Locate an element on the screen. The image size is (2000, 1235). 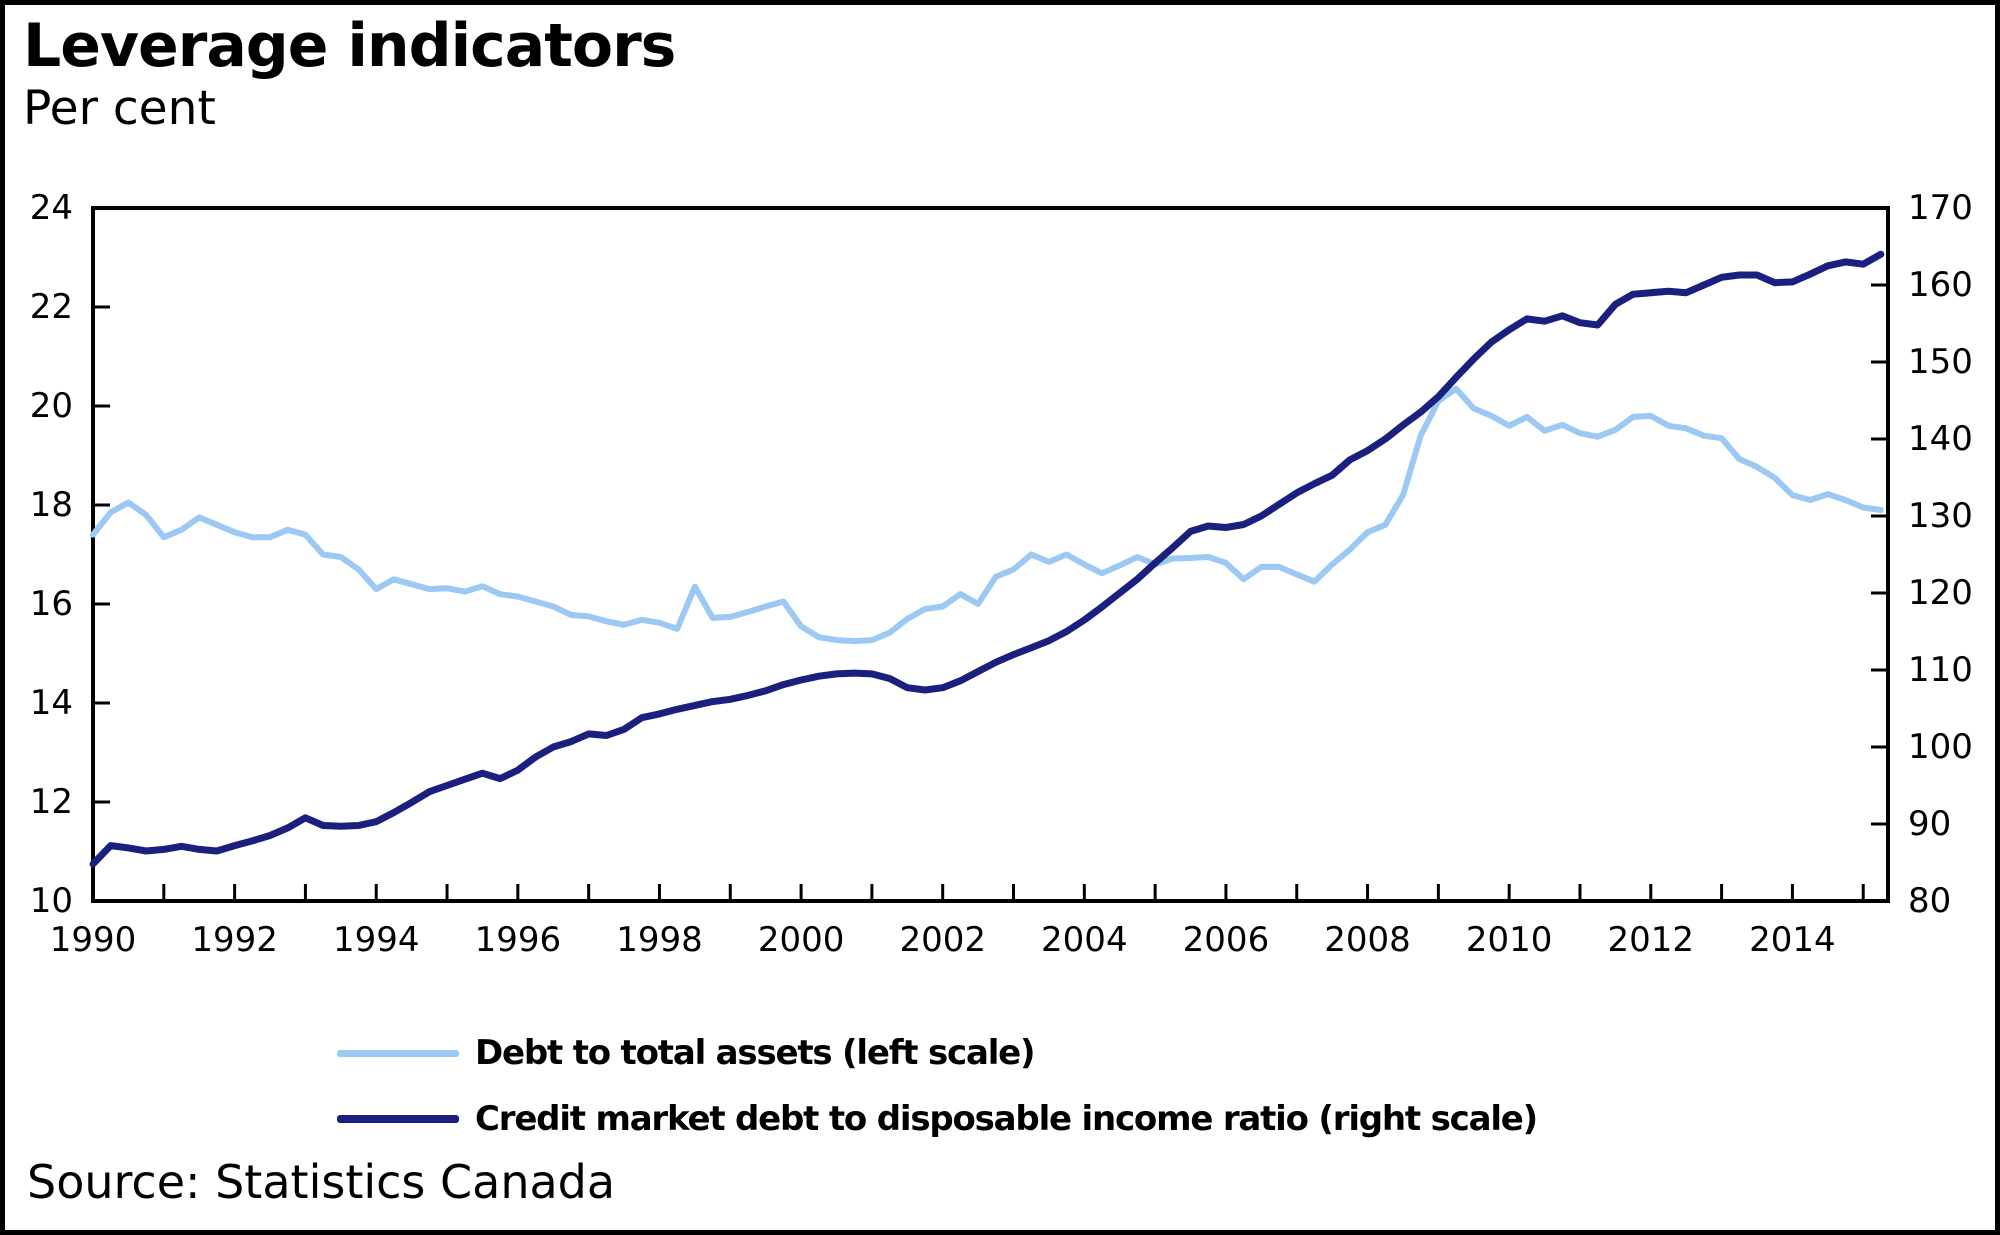
x-axis-tick-label: 2006 is located at coordinates (1226, 940).